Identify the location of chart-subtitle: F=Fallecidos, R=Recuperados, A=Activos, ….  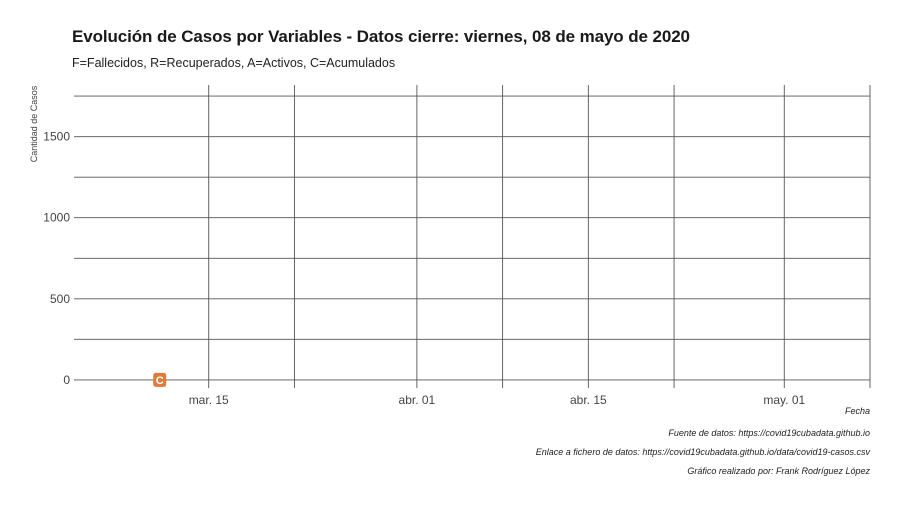
(234, 63).